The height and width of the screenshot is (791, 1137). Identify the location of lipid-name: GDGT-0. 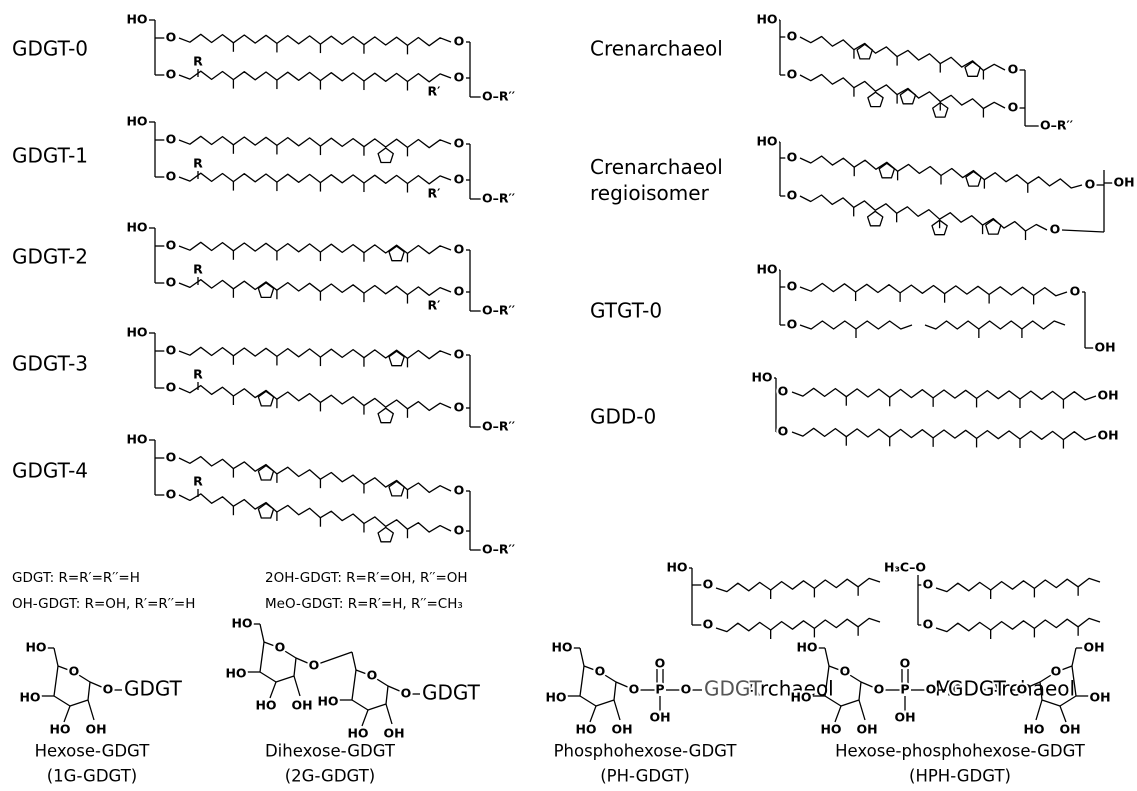
(50, 49).